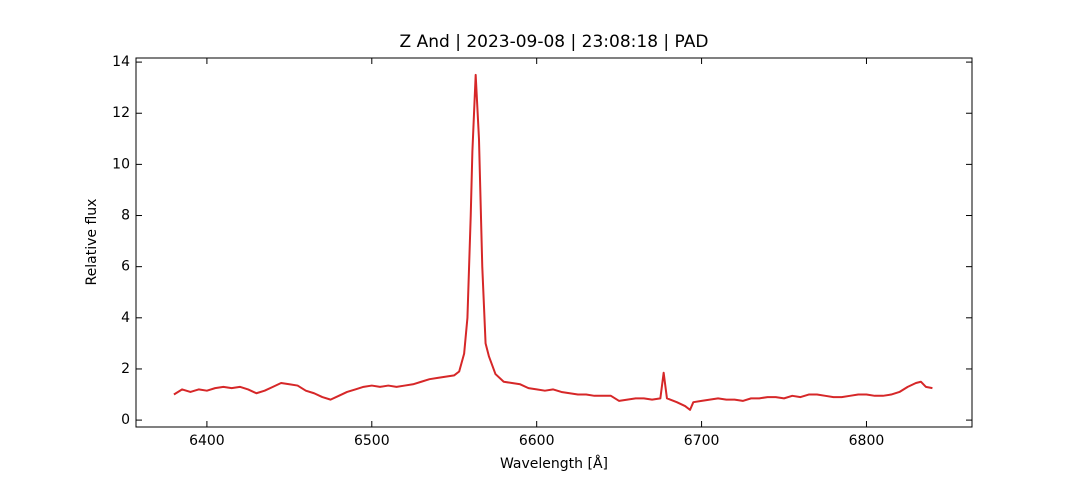  Describe the element at coordinates (554, 42) in the screenshot. I see `chart-title: Z And | 2023-09-08 | 23:08:18 | PAD` at that location.